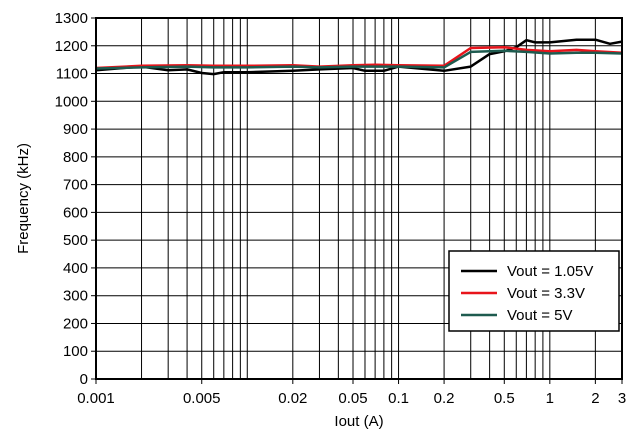 Image resolution: width=636 pixels, height=435 pixels. I want to click on legend-items: Vout = 1.05V Vout = 3.3V Vout = 5V, so click(527, 293).